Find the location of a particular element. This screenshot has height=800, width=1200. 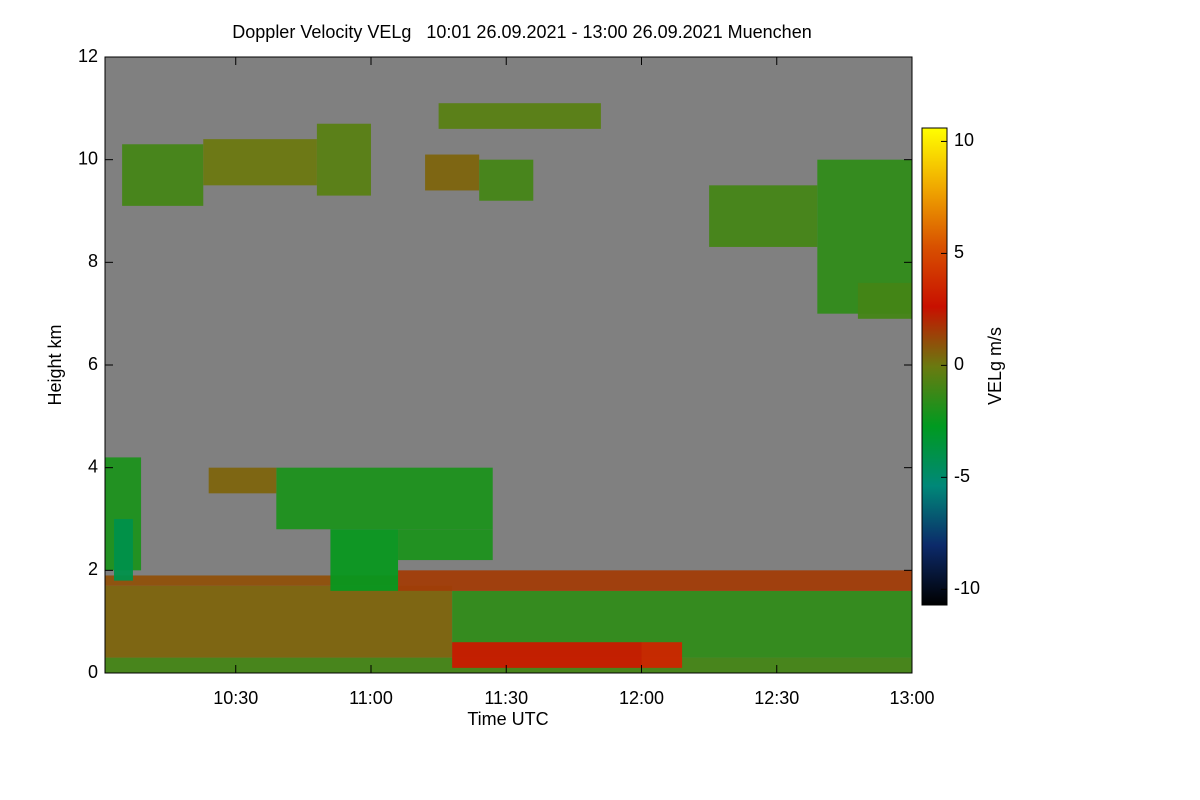

y-tick-label: 10 is located at coordinates (88, 158).